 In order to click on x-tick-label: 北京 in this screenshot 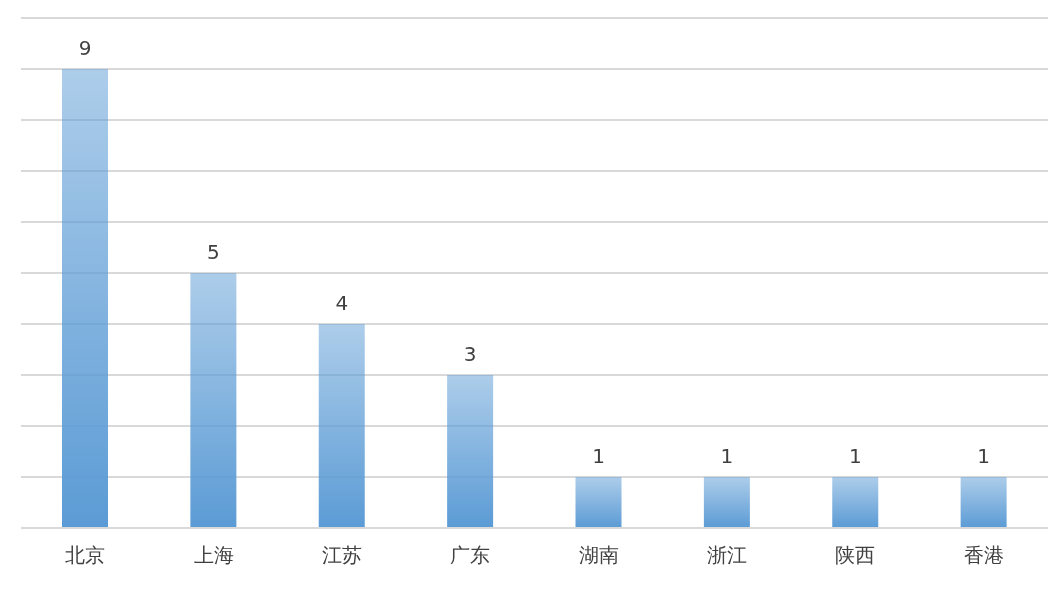, I will do `click(85, 555)`.